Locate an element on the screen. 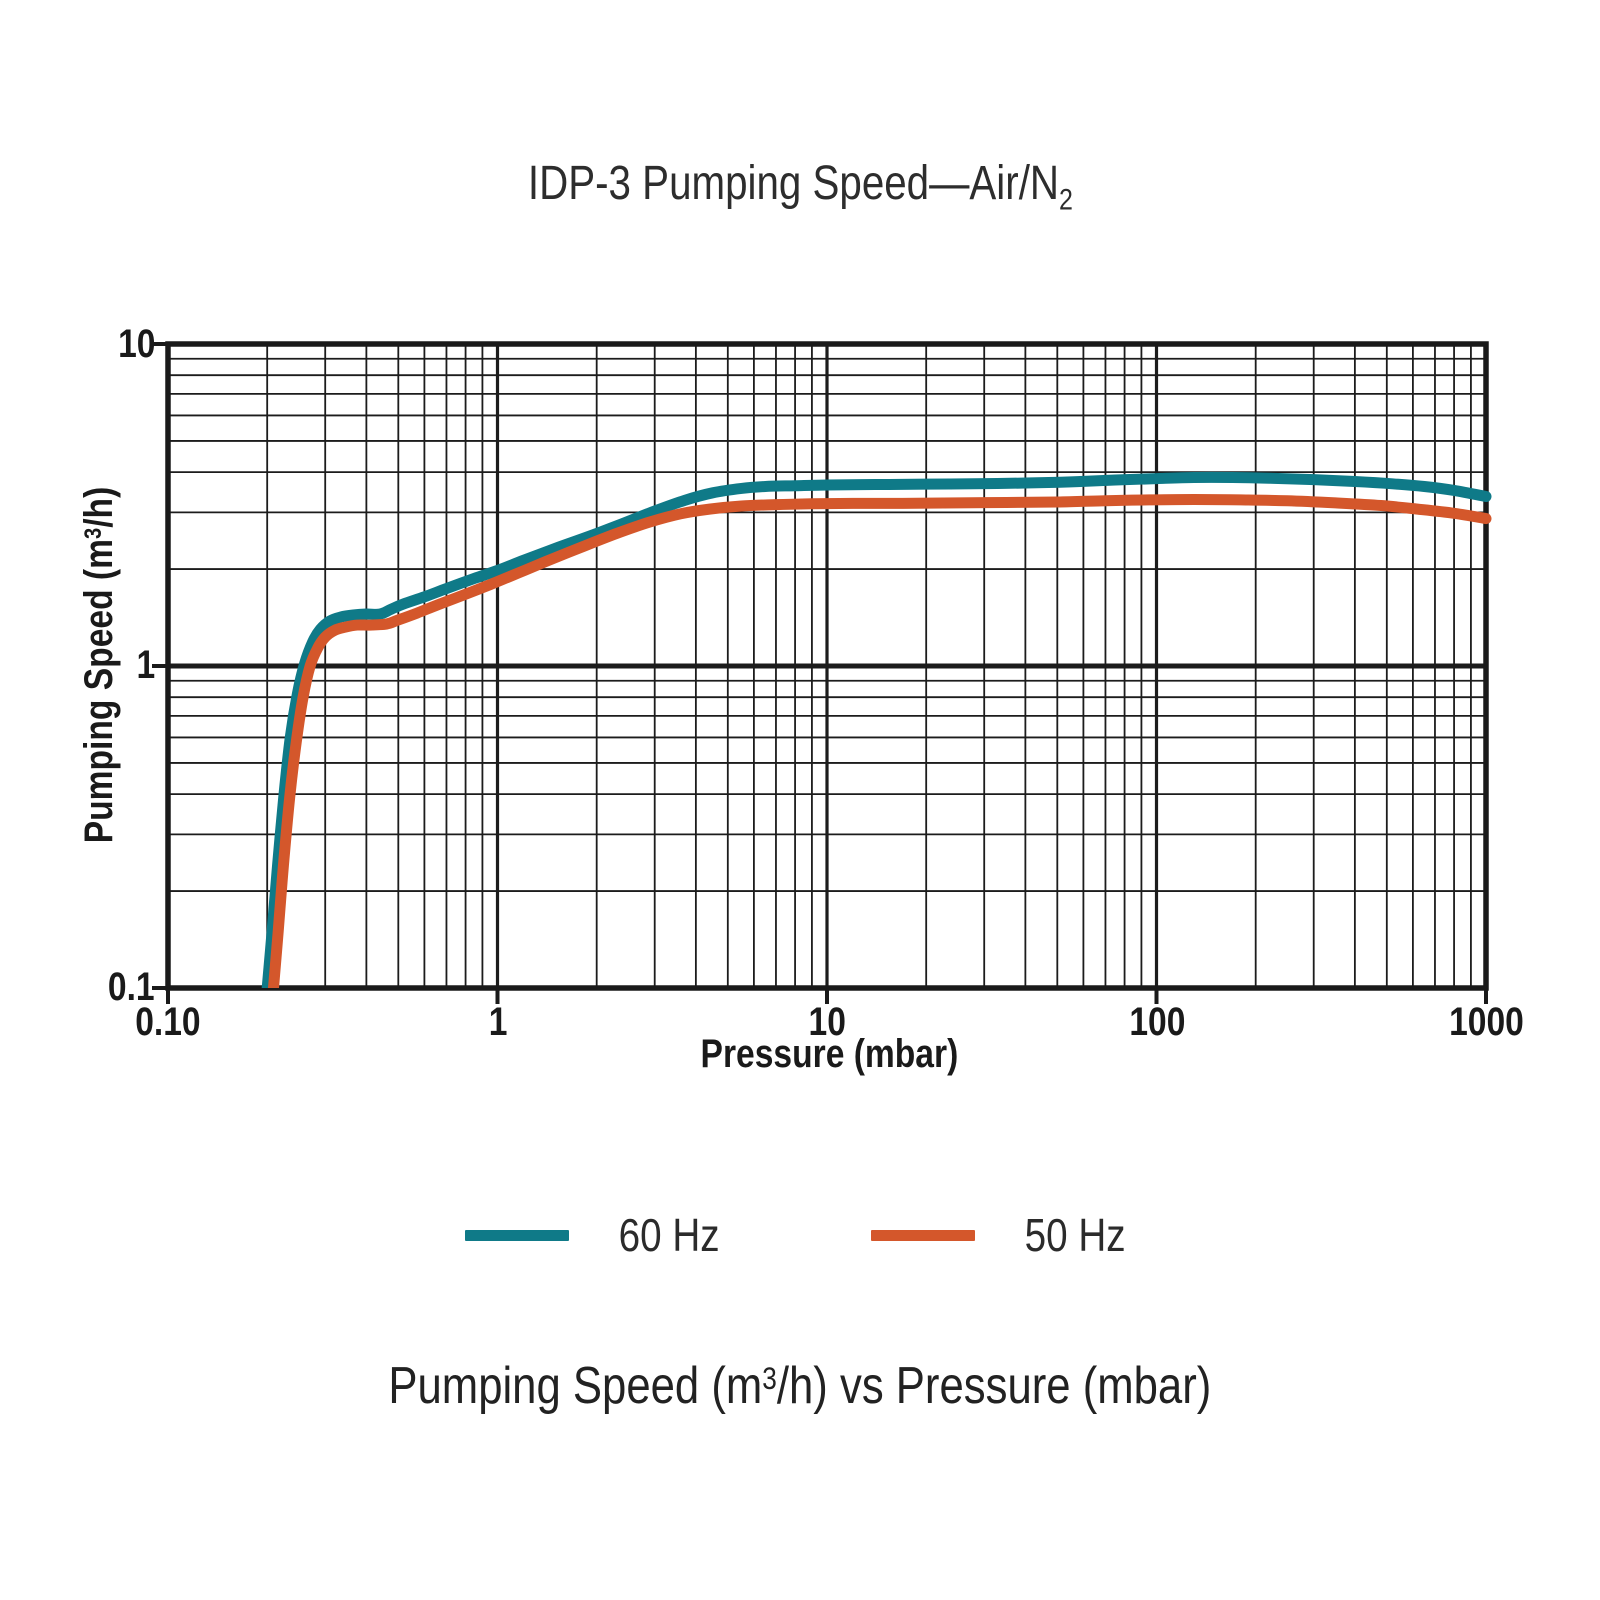 Image resolution: width=1600 pixels, height=1600 pixels. x-tick-0.10: 0.10 is located at coordinates (168, 1022).